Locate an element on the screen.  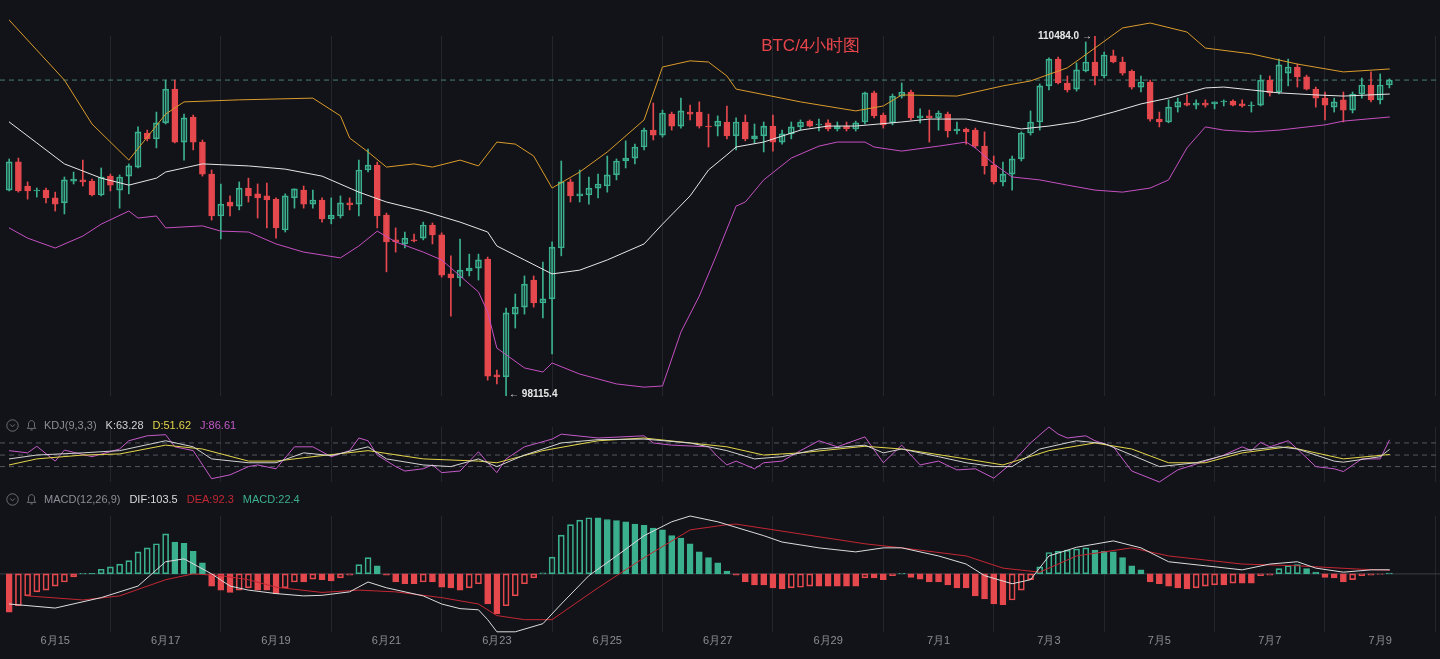
x-tick-label: 7月5 is located at coordinates (1159, 640).